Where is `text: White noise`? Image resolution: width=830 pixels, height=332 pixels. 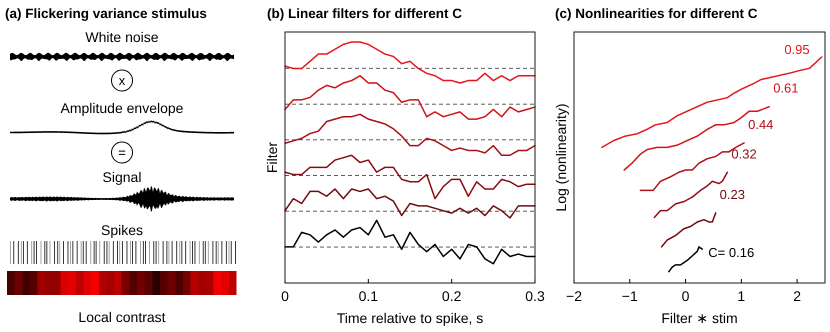 text: White noise is located at coordinates (122, 37).